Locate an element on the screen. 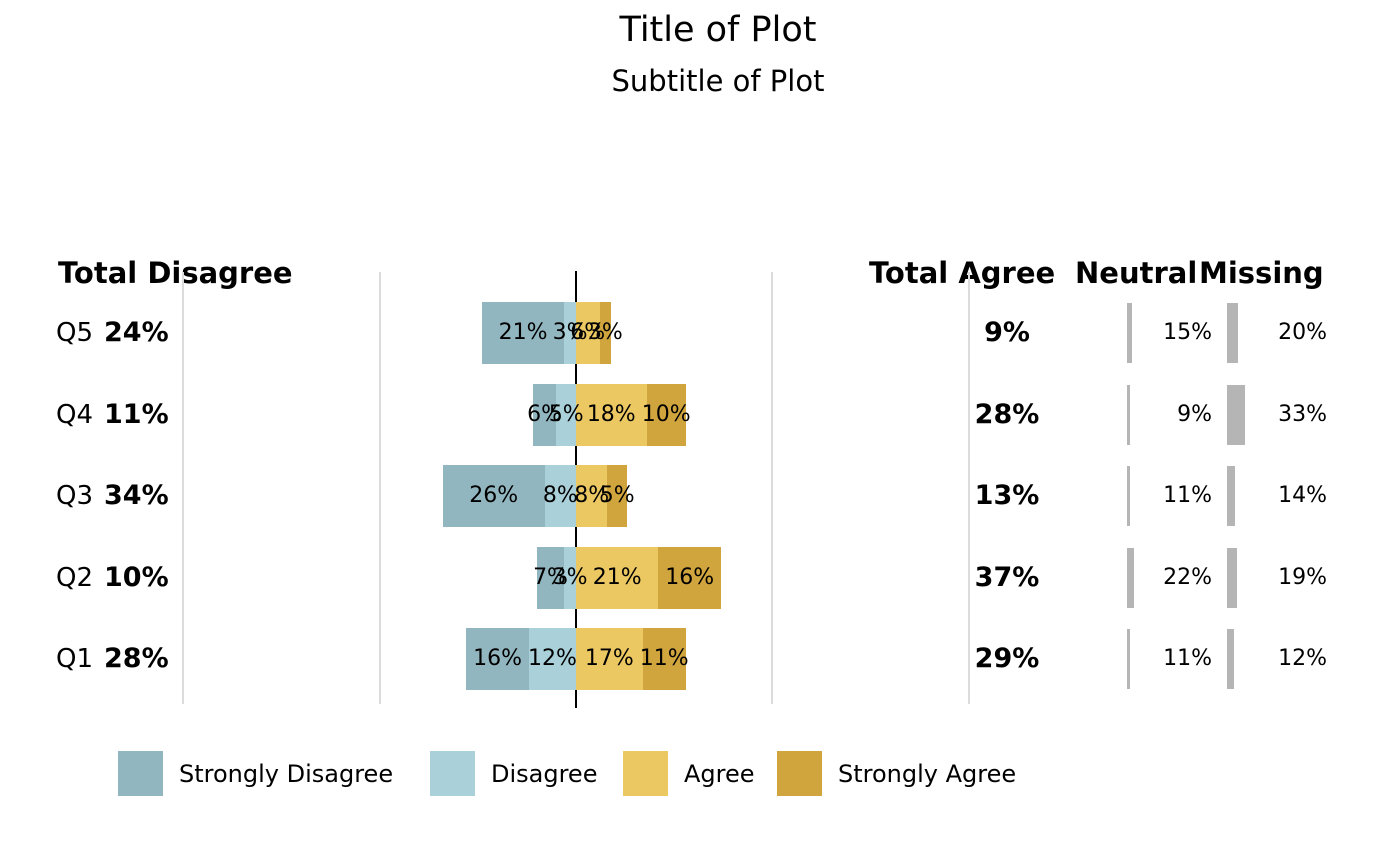  total-disagree-value: 10% is located at coordinates (136, 577).